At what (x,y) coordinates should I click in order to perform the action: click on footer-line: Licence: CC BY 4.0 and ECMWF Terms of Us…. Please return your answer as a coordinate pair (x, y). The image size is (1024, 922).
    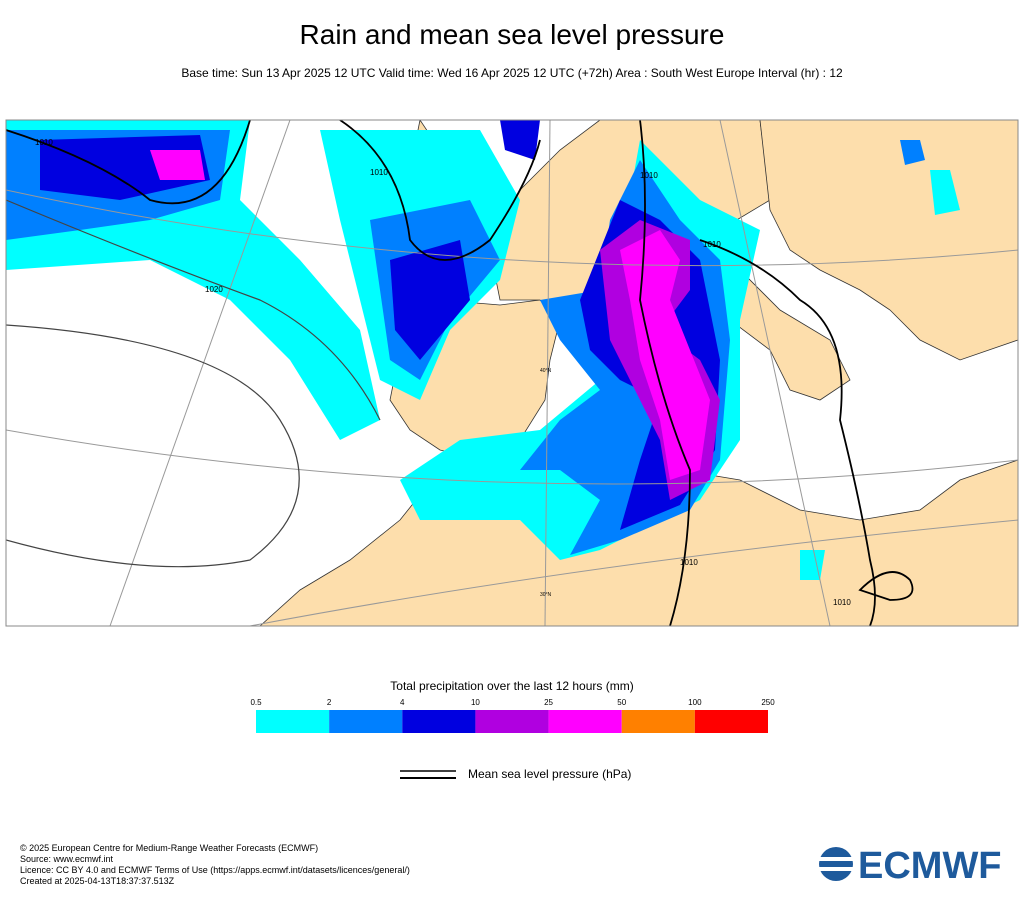
    Looking at the image, I should click on (215, 870).